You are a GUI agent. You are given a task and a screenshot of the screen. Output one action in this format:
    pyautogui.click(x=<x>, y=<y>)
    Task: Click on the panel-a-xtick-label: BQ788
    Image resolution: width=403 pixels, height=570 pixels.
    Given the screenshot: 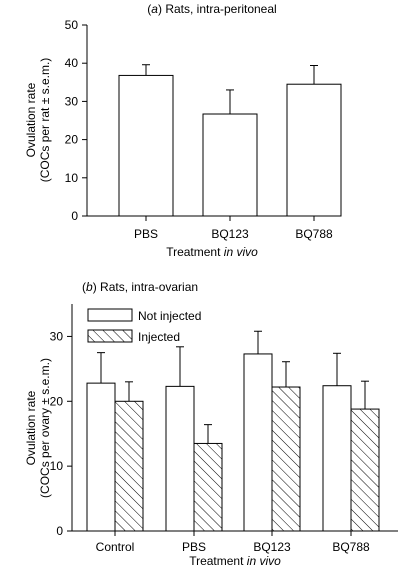 What is the action you would take?
    pyautogui.click(x=314, y=234)
    